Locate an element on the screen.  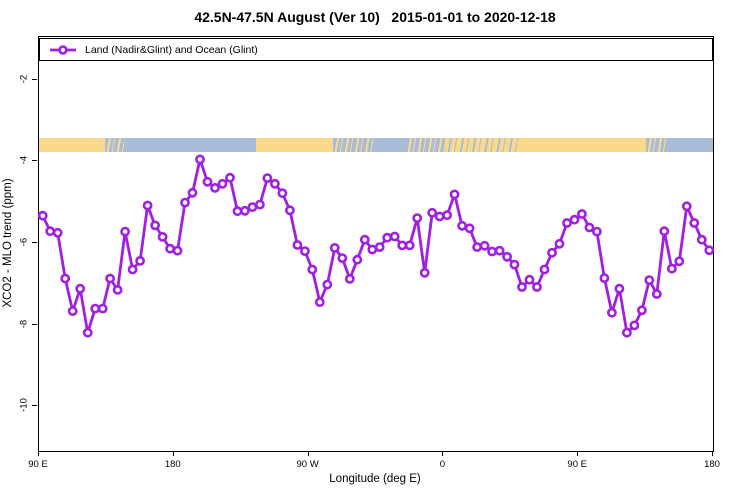
y-tick-label: -10 is located at coordinates (24, 405).